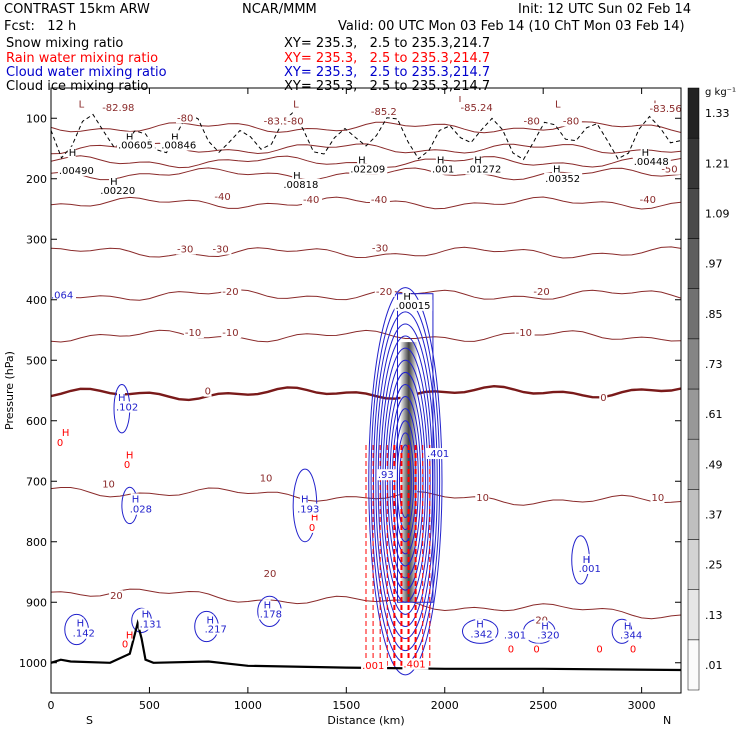 This screenshot has width=740, height=740. I want to click on rain-label-1: 0, so click(60, 443).